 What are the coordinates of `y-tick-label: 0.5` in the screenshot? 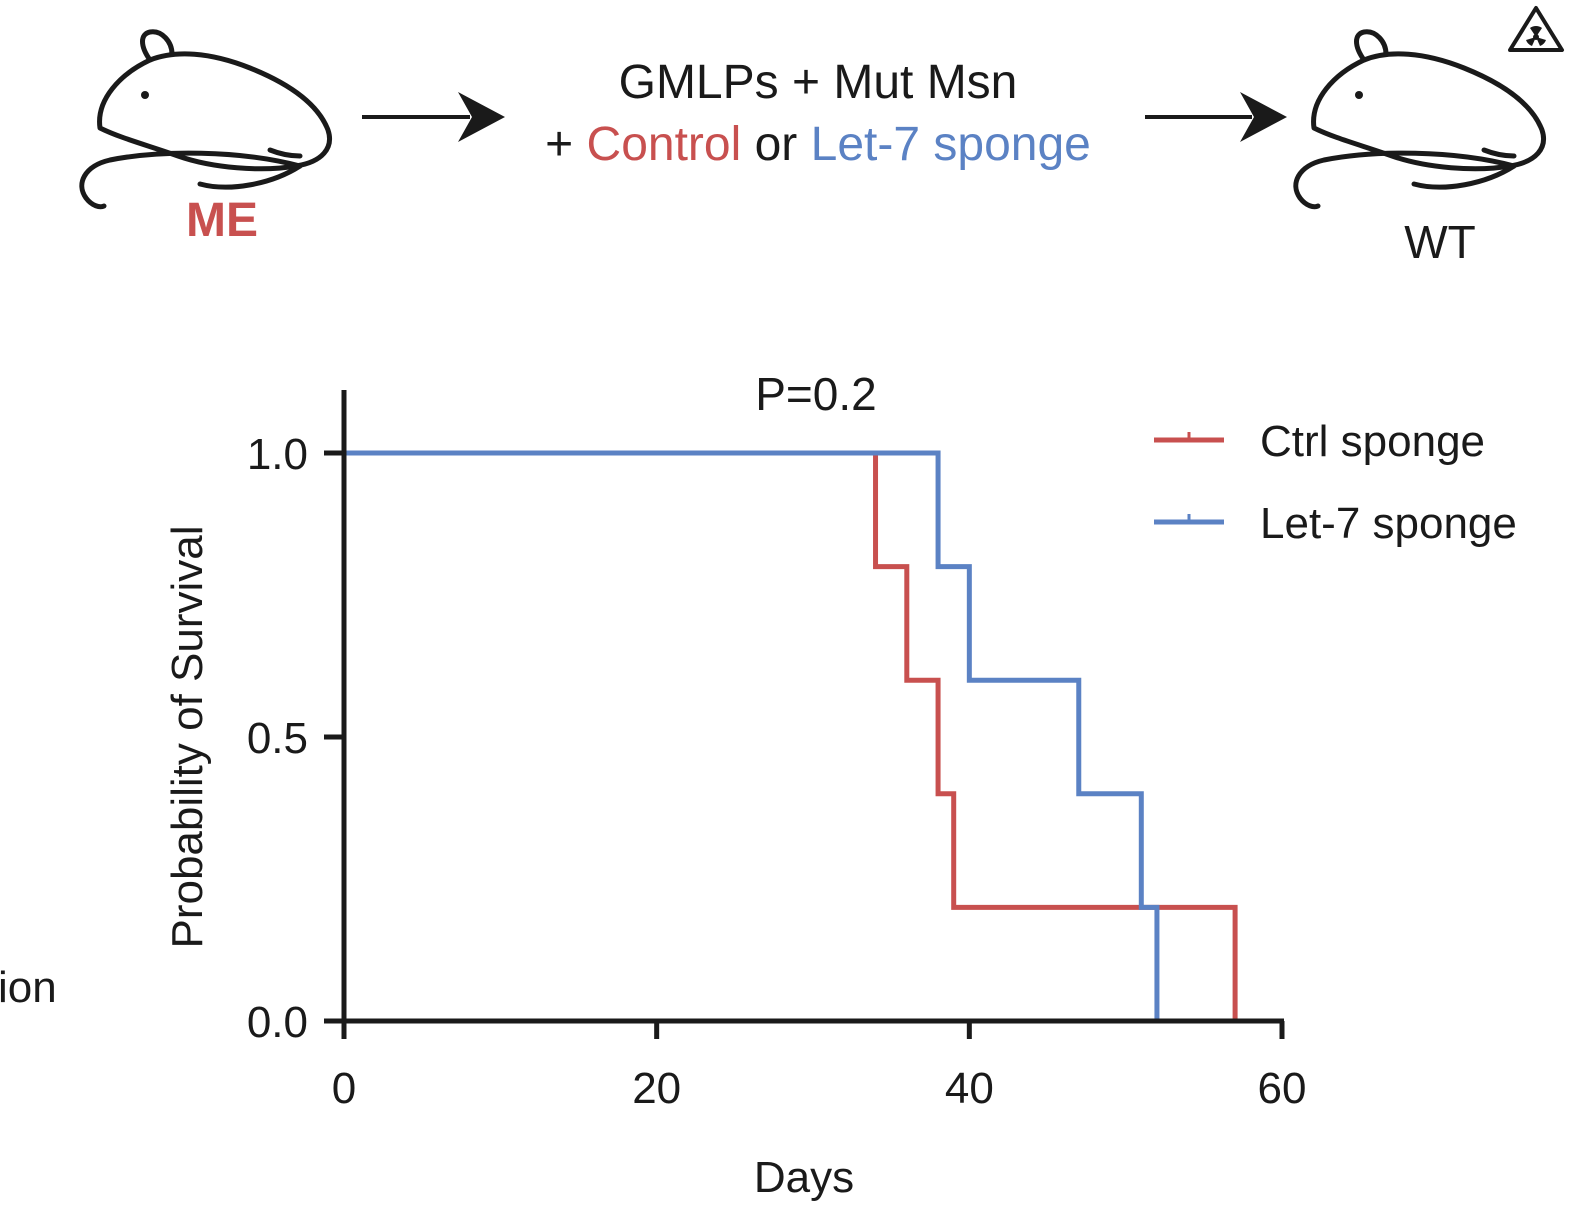 It's located at (277, 738).